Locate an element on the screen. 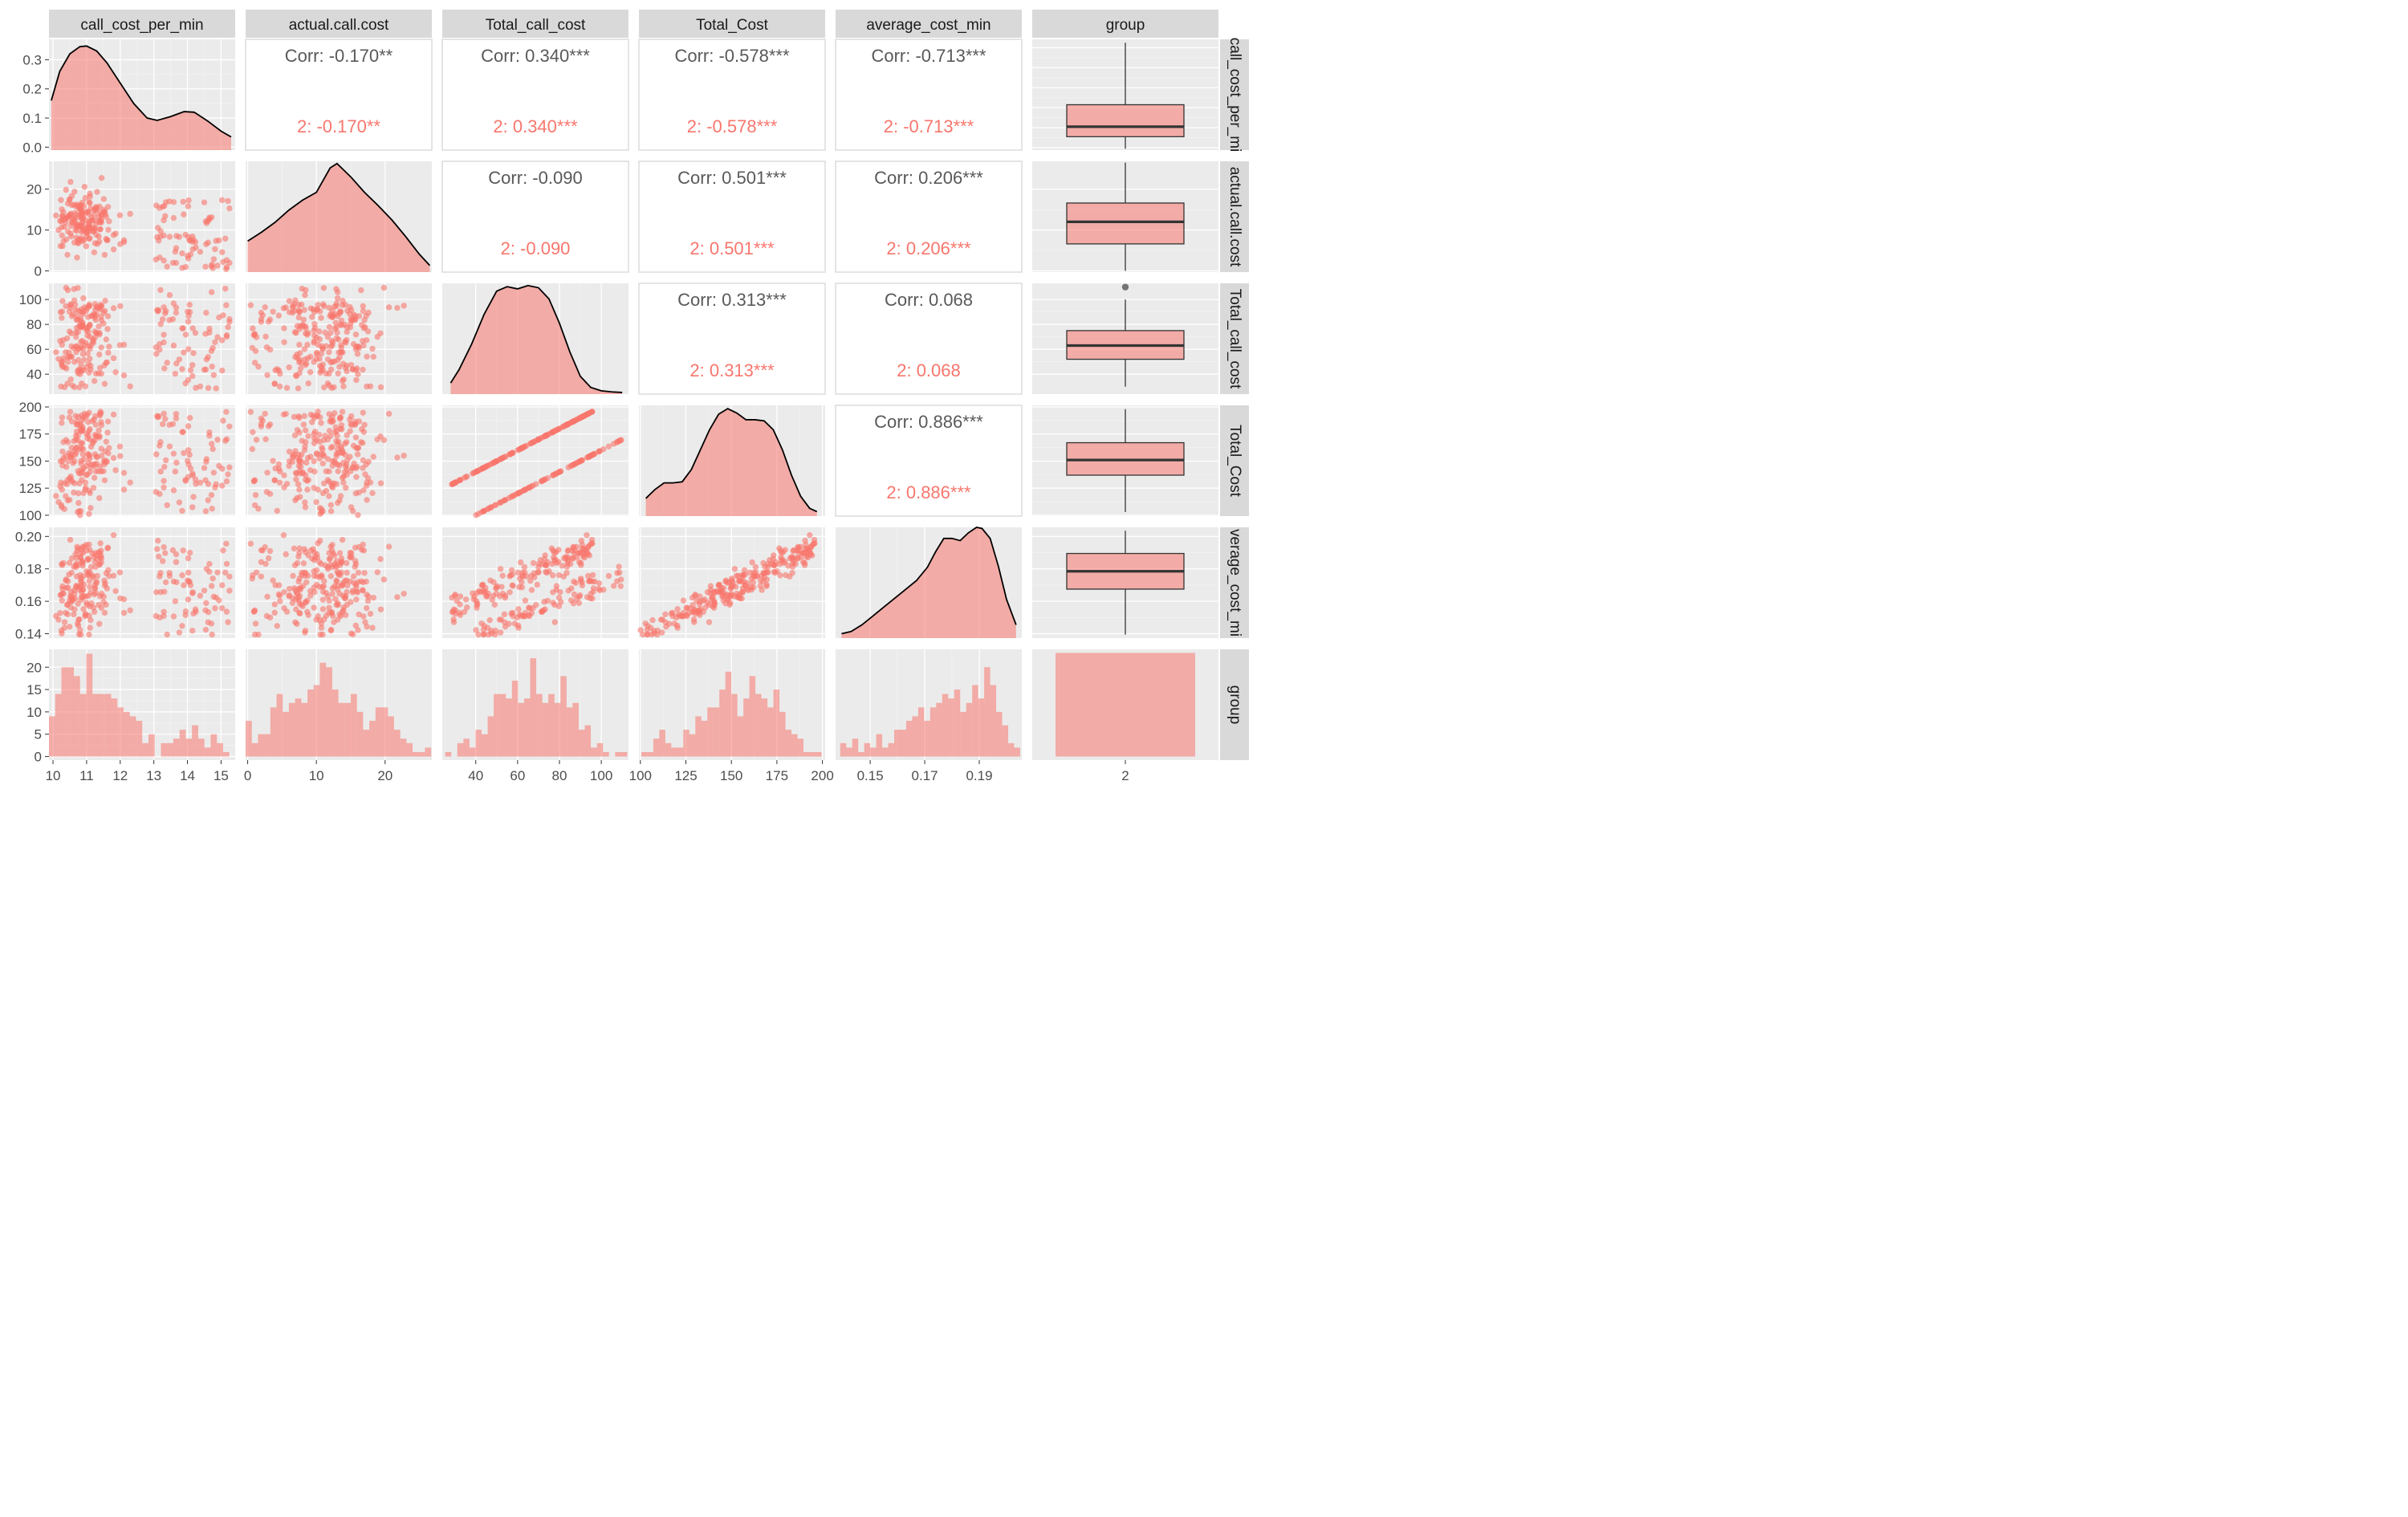 The height and width of the screenshot is (1517, 2408). x-tick-label: 15 is located at coordinates (221, 776).